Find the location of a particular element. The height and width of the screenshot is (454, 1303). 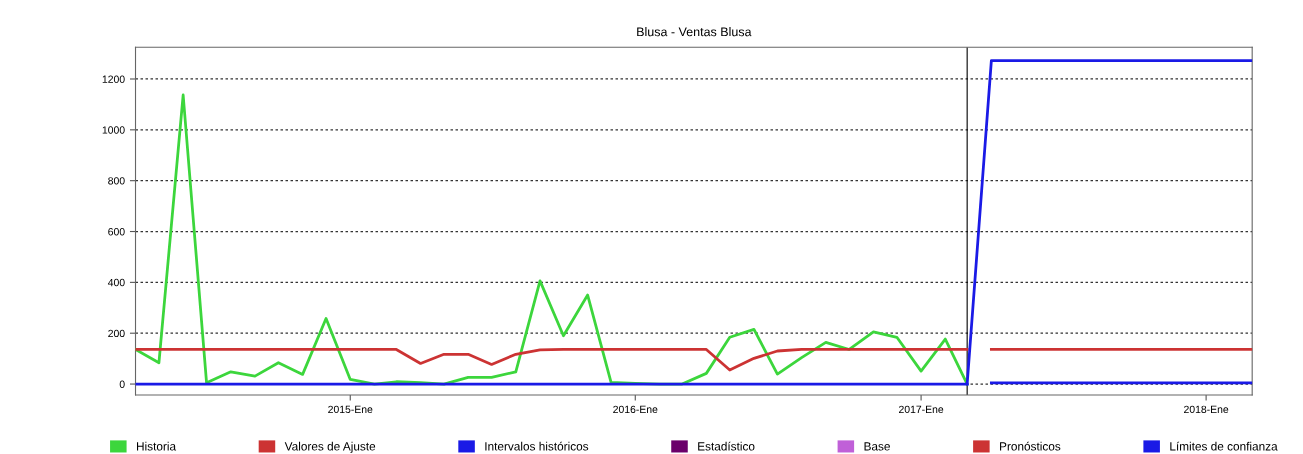

legend-label: Valores de Ajuste is located at coordinates (330, 447).